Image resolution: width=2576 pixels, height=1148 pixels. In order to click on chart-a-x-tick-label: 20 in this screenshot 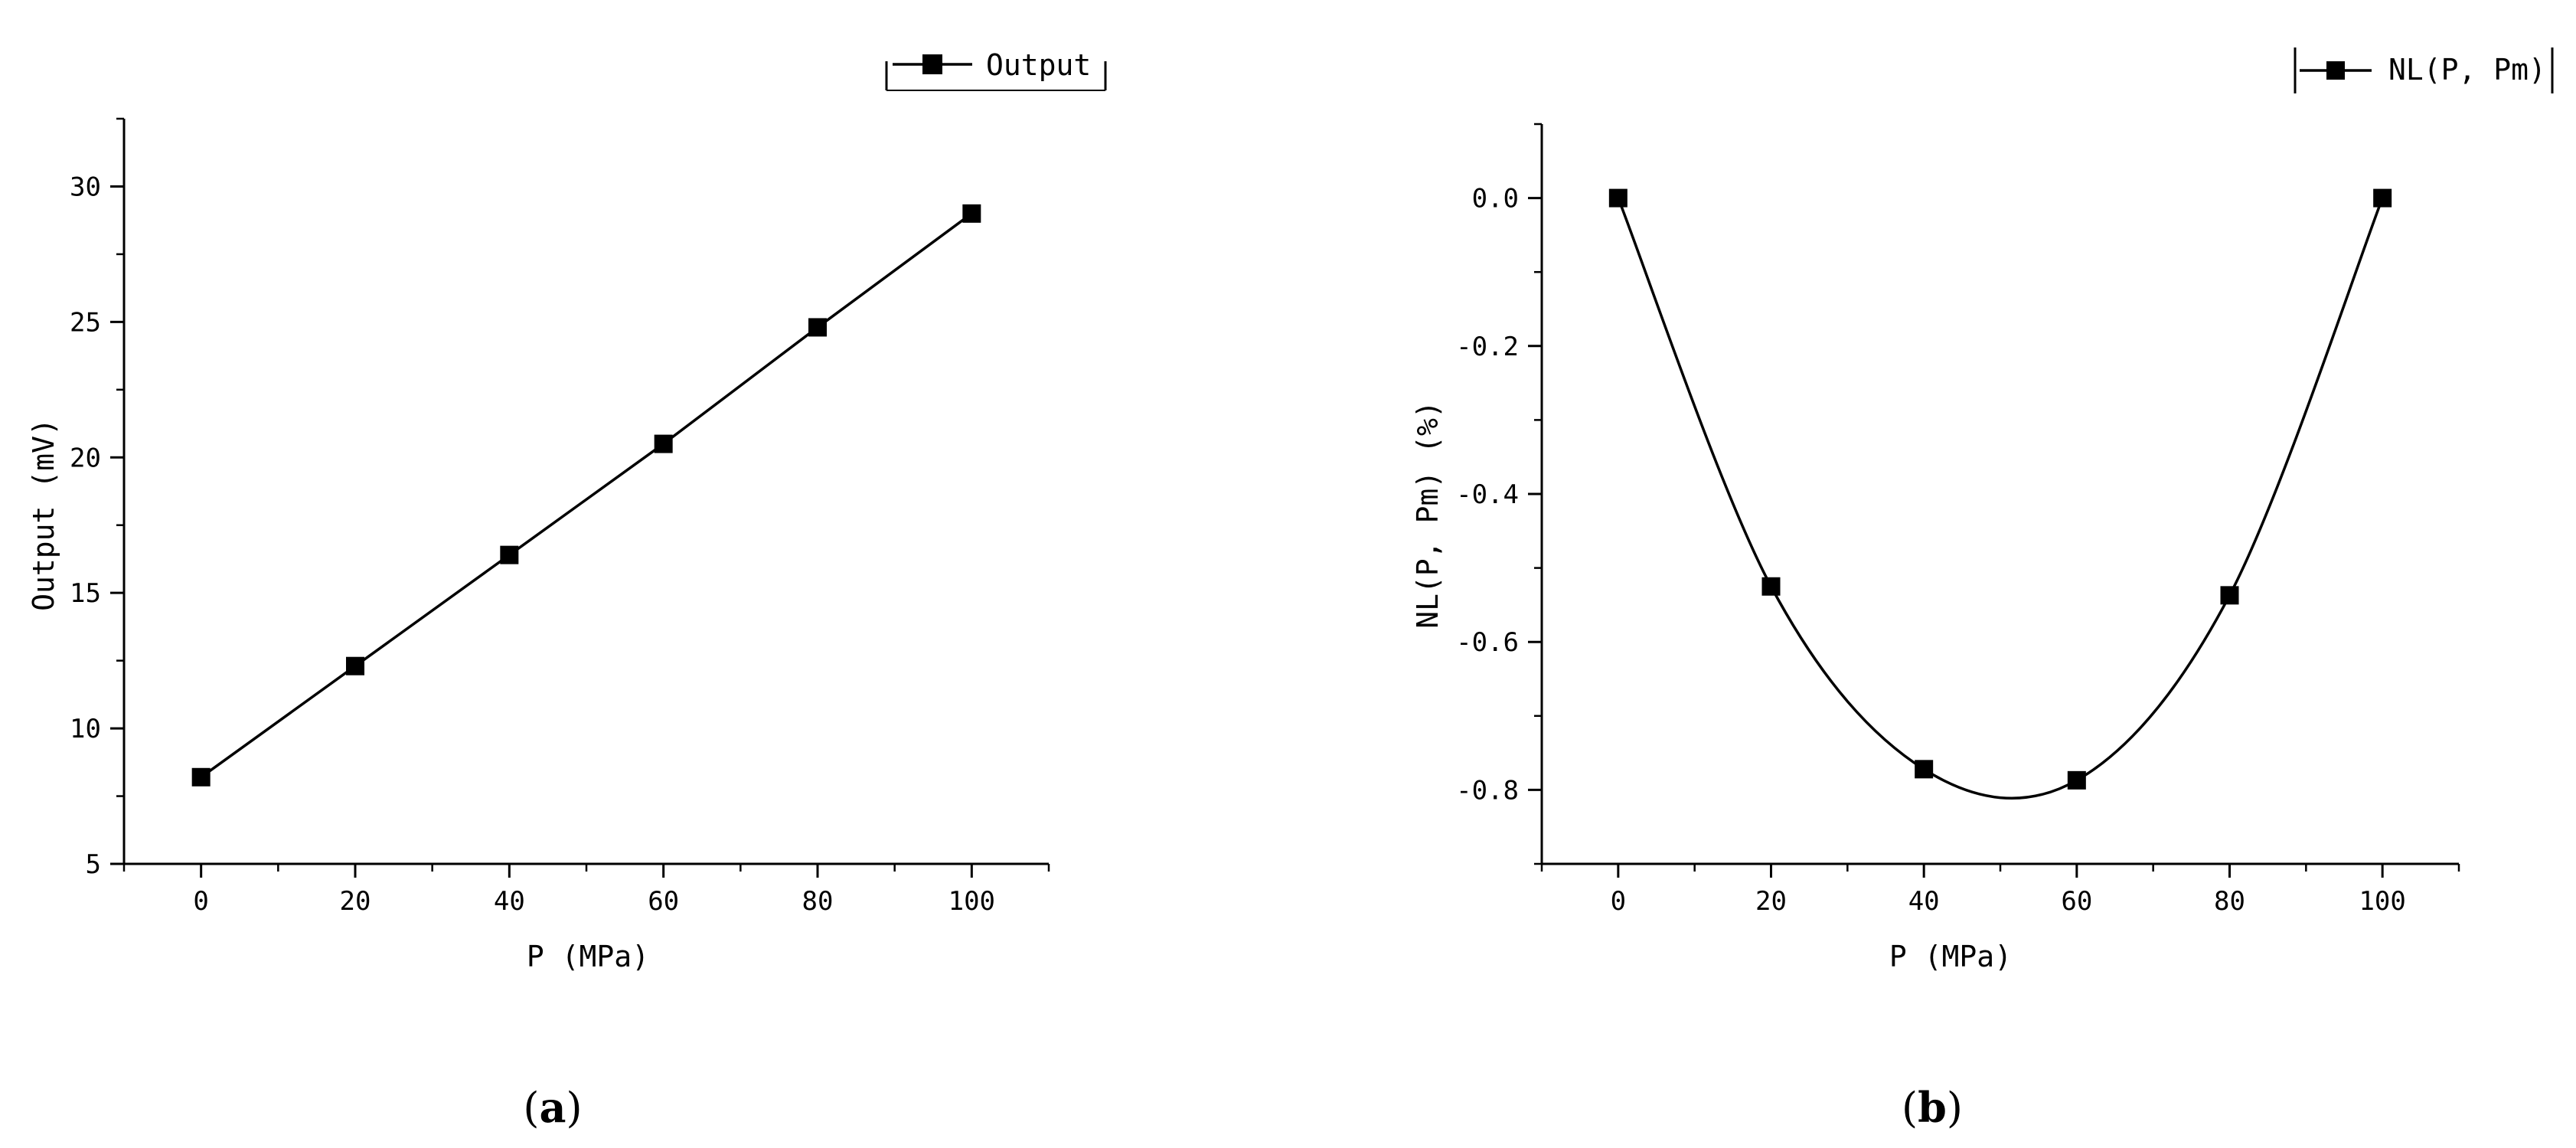, I will do `click(355, 901)`.